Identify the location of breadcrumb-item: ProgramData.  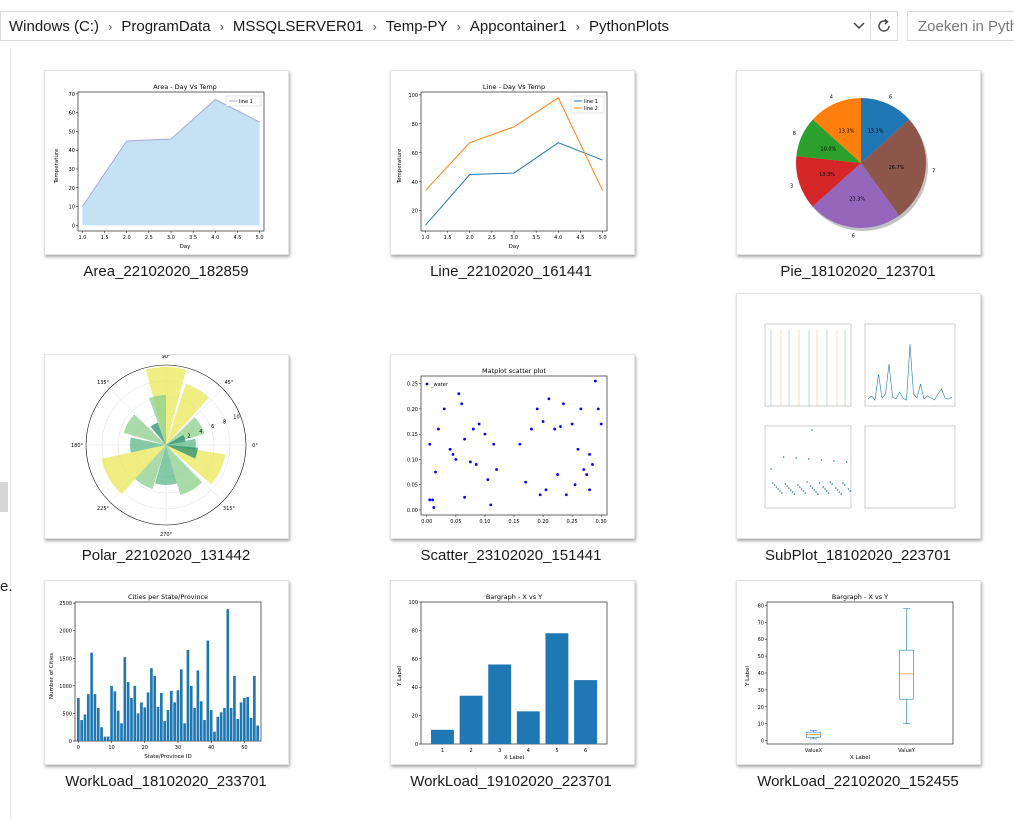
(166, 26).